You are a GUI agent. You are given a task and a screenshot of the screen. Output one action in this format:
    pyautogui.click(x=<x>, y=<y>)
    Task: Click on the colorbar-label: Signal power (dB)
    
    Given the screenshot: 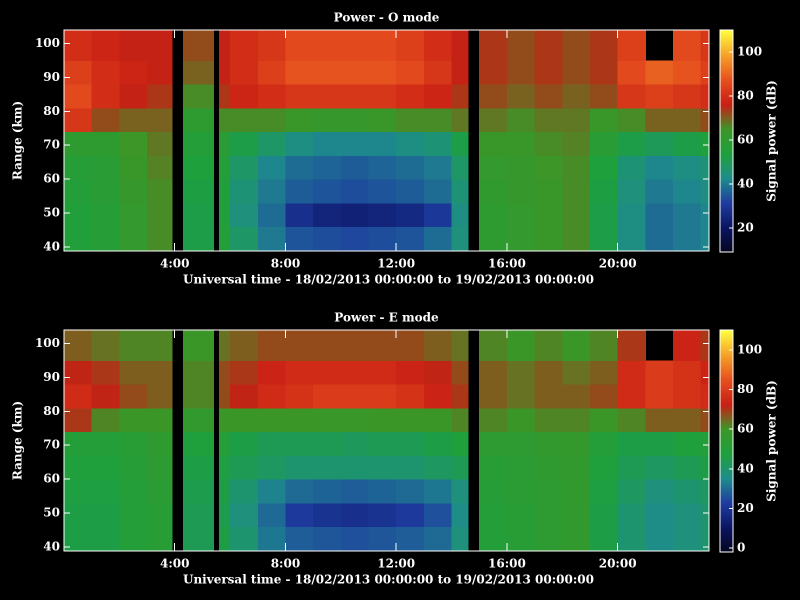 What is the action you would take?
    pyautogui.click(x=772, y=441)
    